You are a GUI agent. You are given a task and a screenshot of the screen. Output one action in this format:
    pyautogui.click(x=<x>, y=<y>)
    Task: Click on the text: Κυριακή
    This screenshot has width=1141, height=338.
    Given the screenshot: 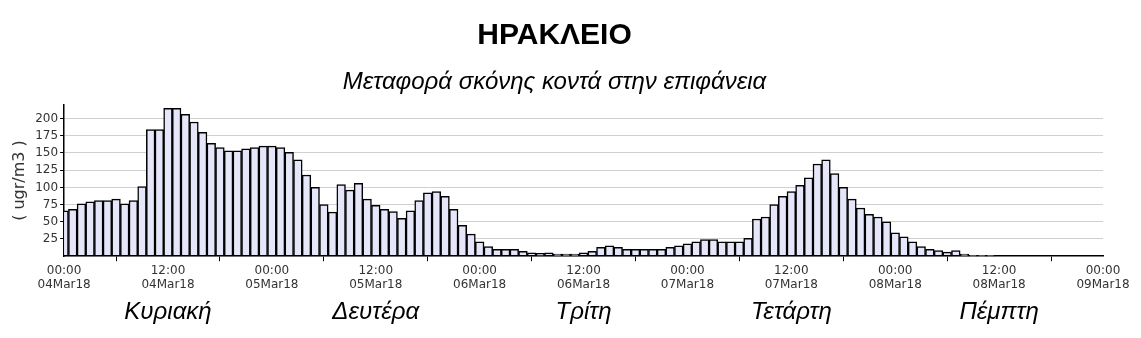 What is the action you would take?
    pyautogui.click(x=168, y=310)
    